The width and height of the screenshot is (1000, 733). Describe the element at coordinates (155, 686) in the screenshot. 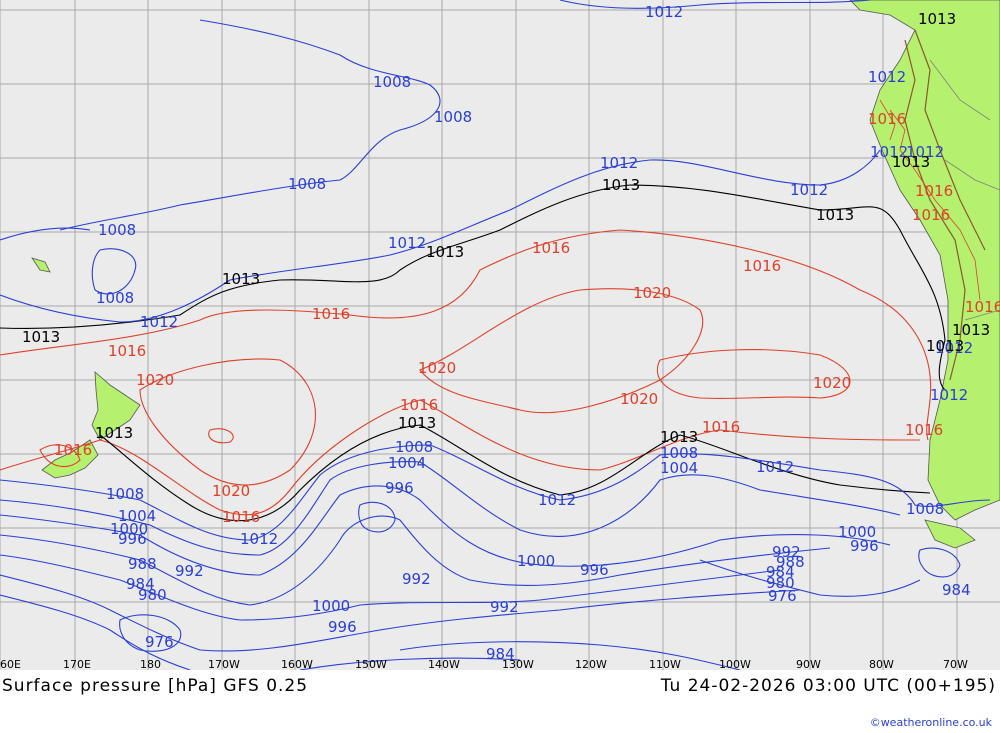

I see `map-title: Surface pressure [hPa] GFS 0.25` at that location.